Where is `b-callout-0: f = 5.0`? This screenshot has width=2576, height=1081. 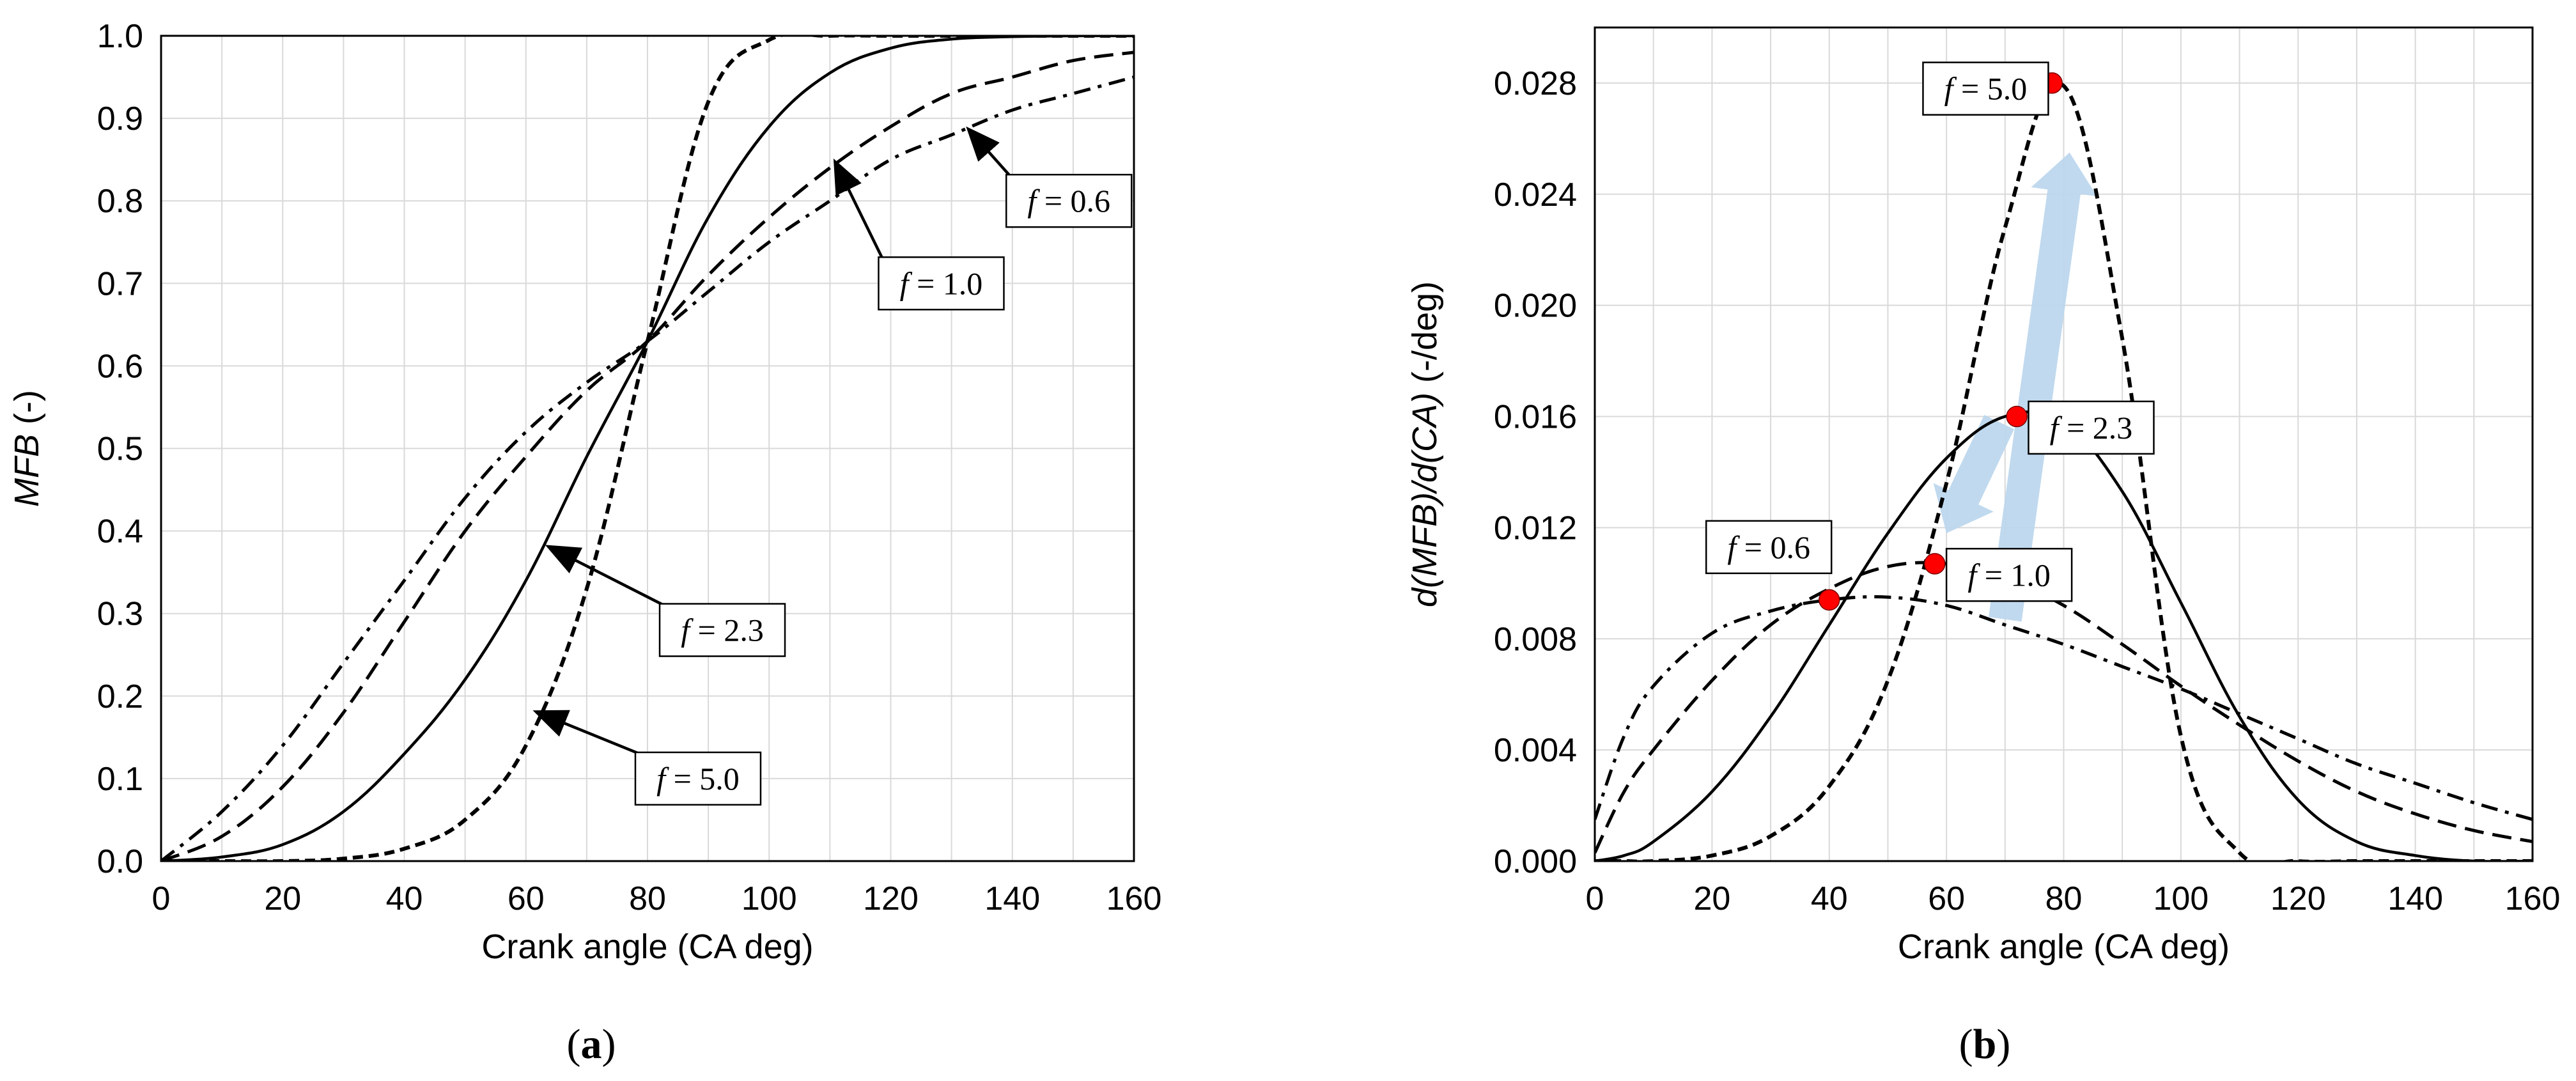 b-callout-0: f = 5.0 is located at coordinates (1985, 89).